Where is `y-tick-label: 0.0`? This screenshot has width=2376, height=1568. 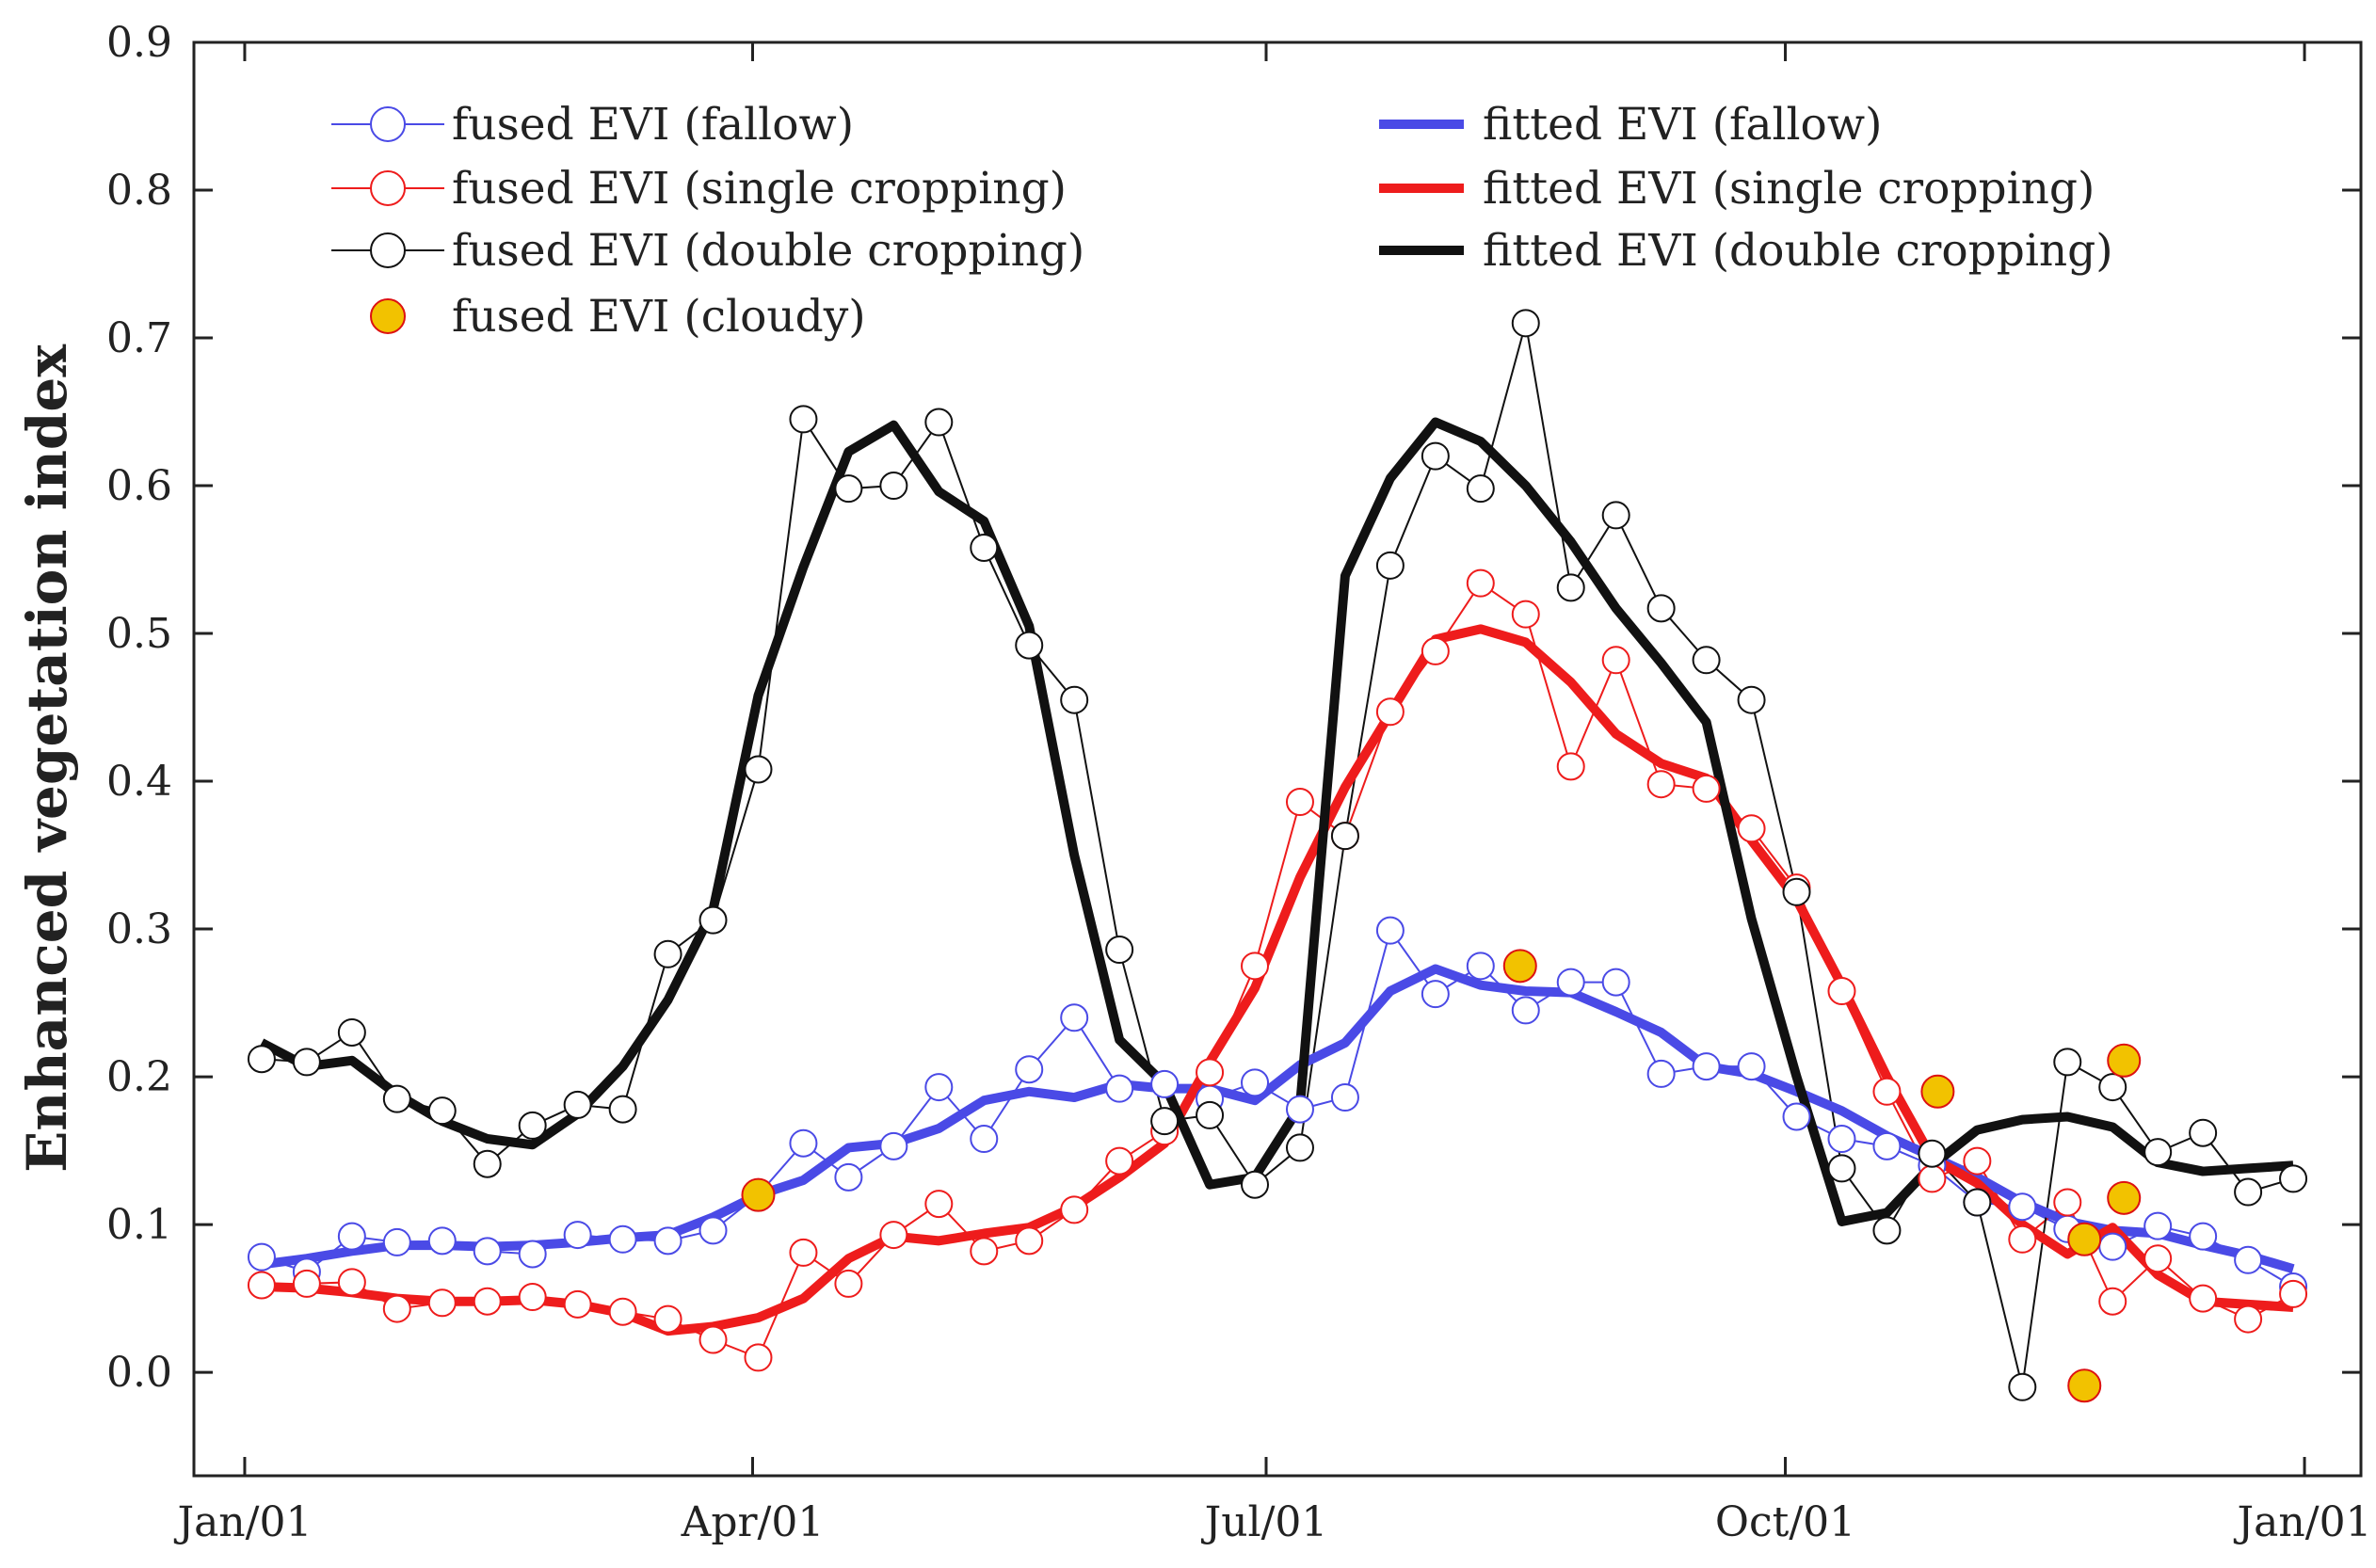
y-tick-label: 0.0 is located at coordinates (139, 1373).